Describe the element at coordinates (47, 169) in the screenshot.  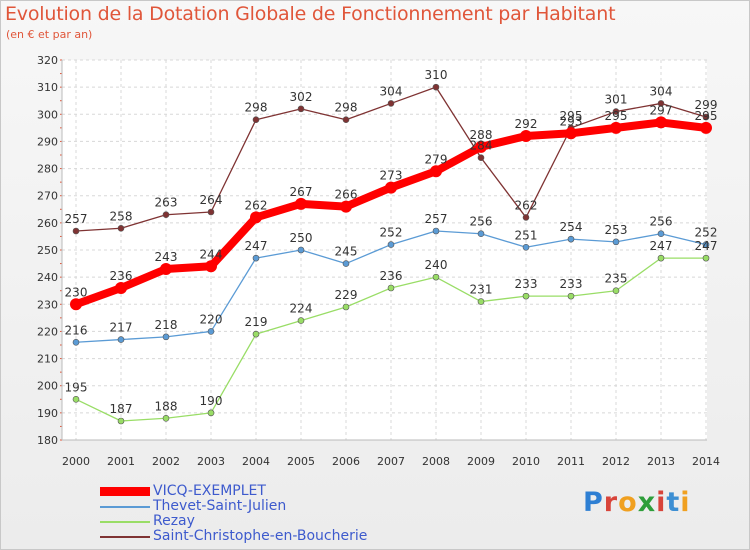
I see `y-tick-label: 280` at that location.